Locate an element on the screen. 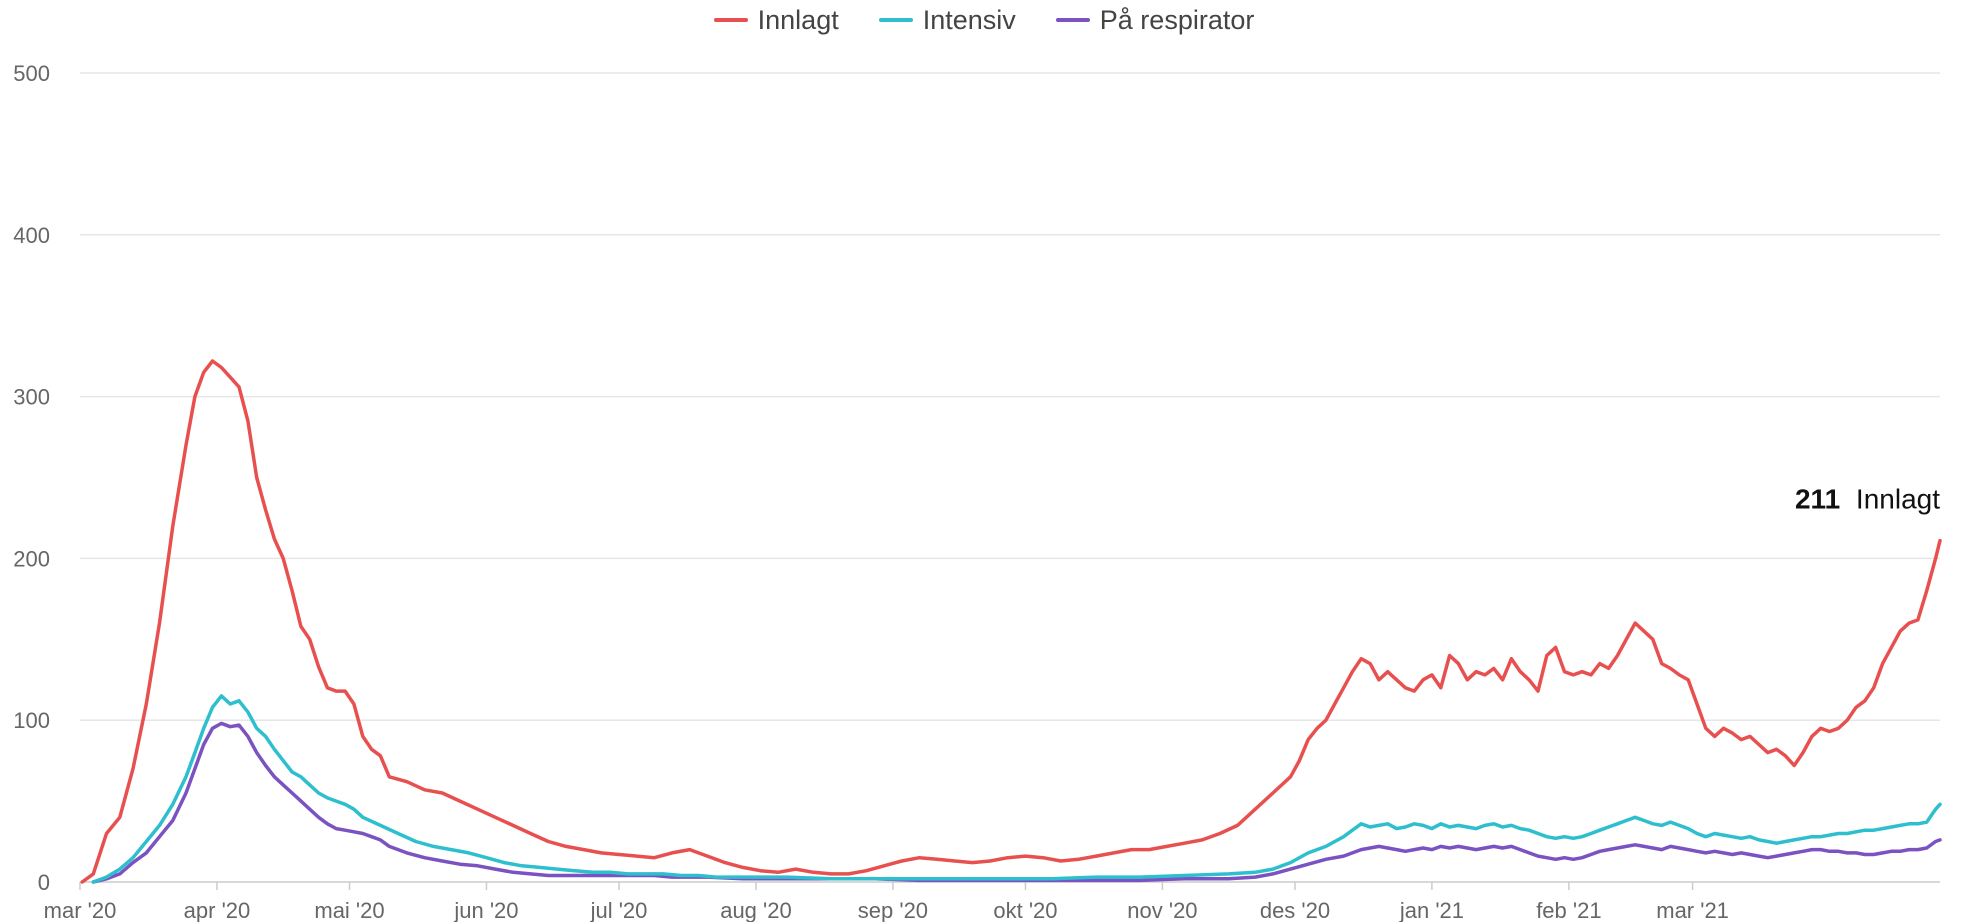 This screenshot has width=1968, height=922. legend-swatch-innlagt is located at coordinates (730, 20).